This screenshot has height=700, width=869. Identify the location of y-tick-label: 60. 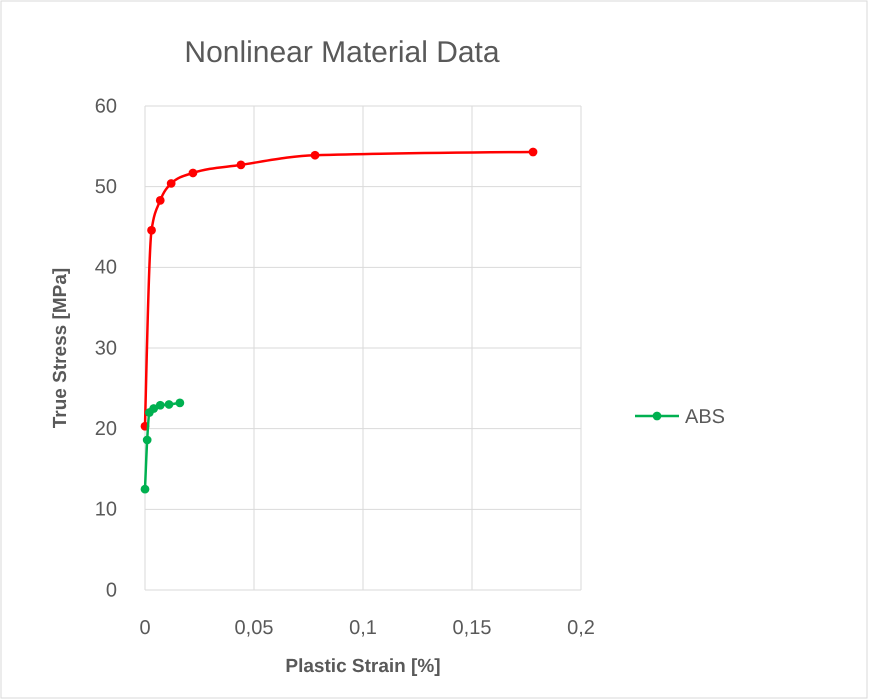
(105, 106).